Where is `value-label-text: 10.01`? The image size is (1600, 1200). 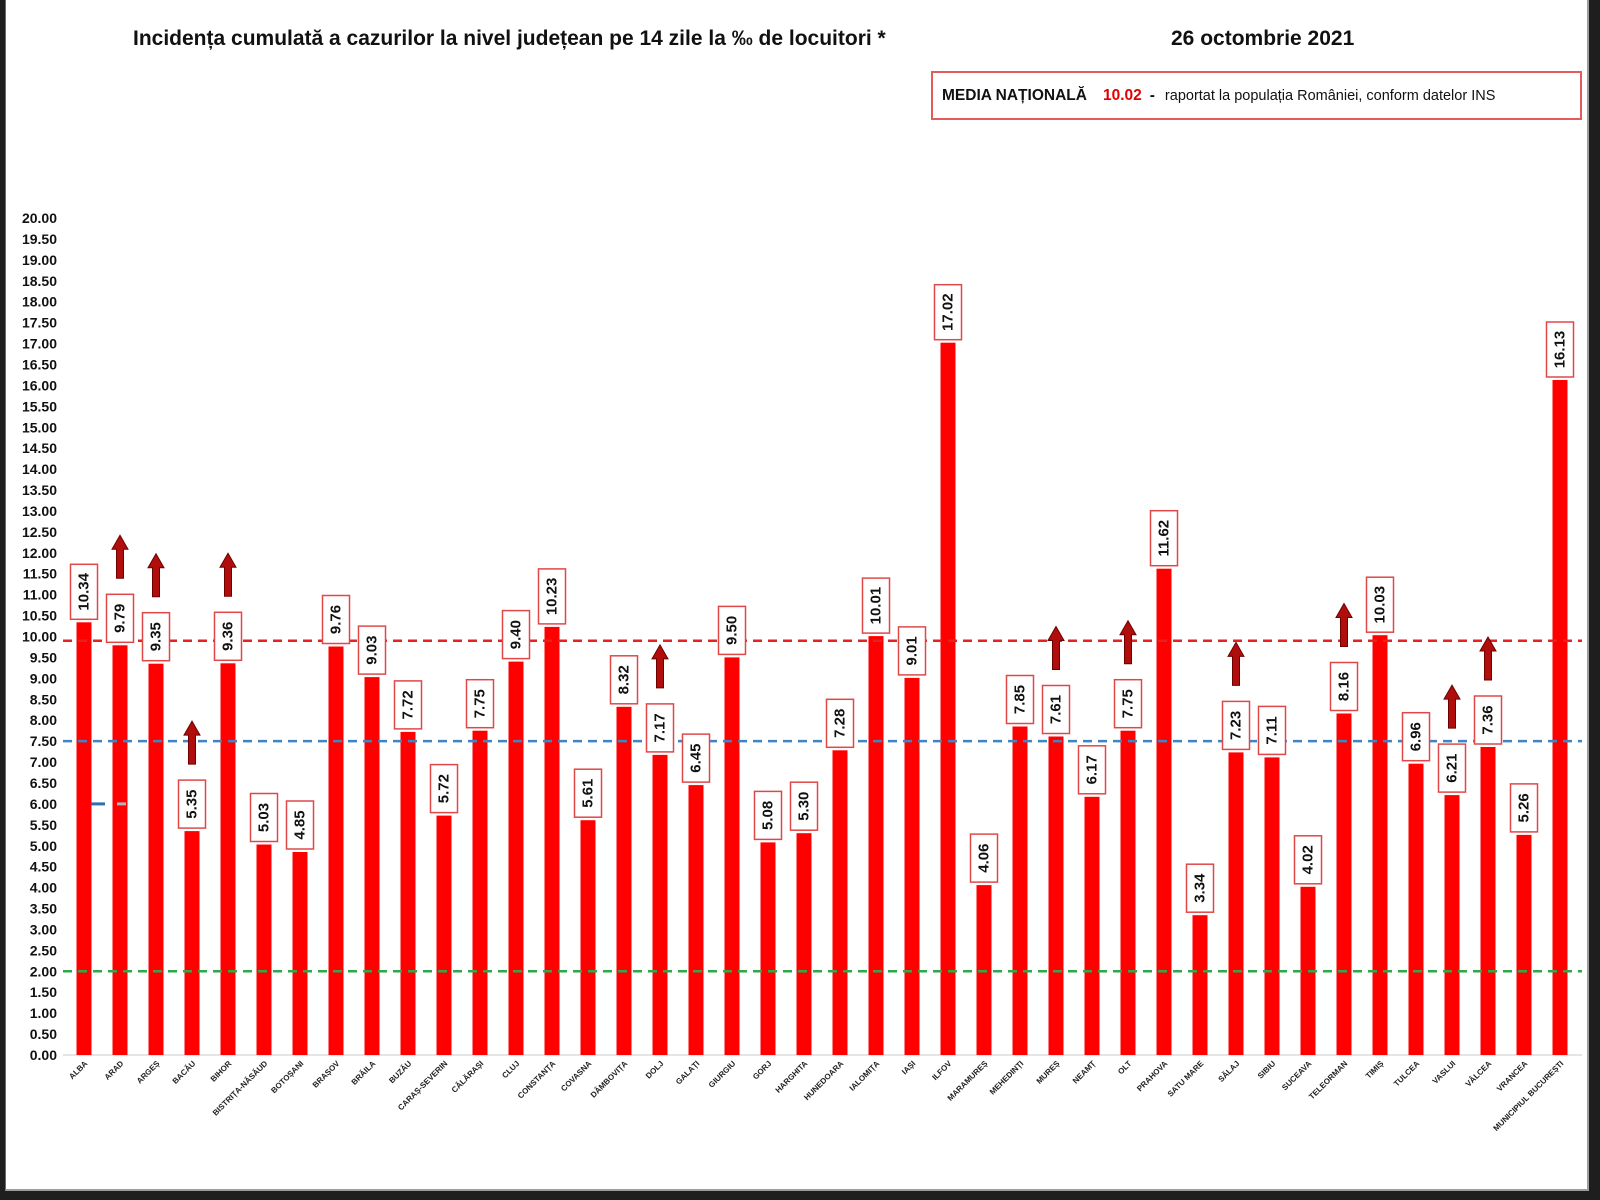
value-label-text: 10.01 is located at coordinates (876, 606).